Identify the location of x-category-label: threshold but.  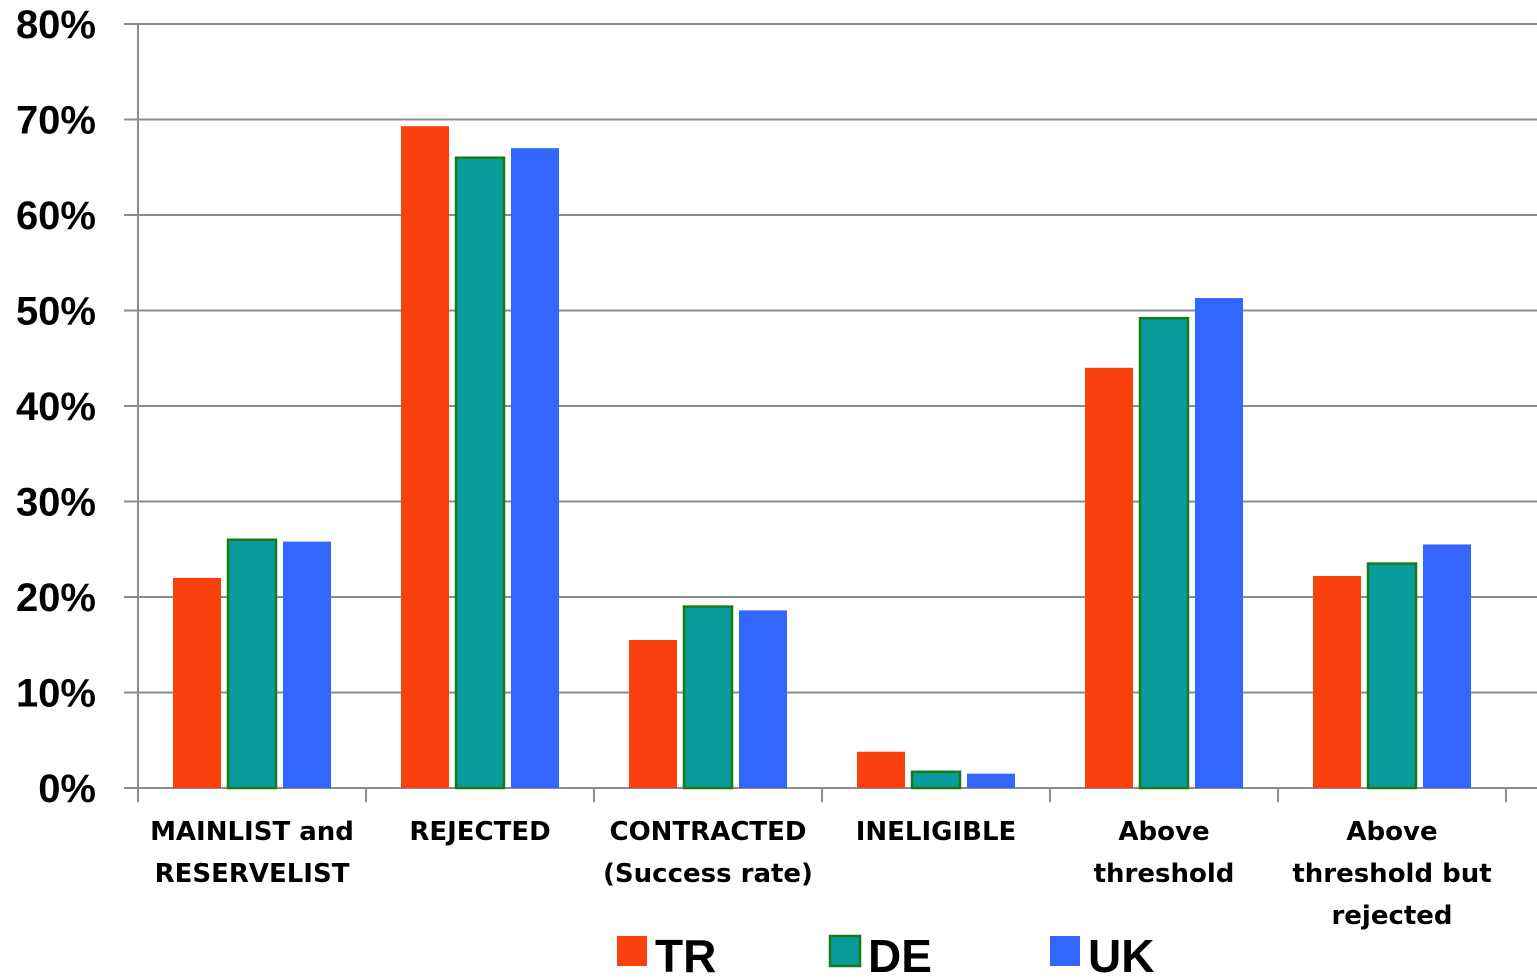
(1391, 874).